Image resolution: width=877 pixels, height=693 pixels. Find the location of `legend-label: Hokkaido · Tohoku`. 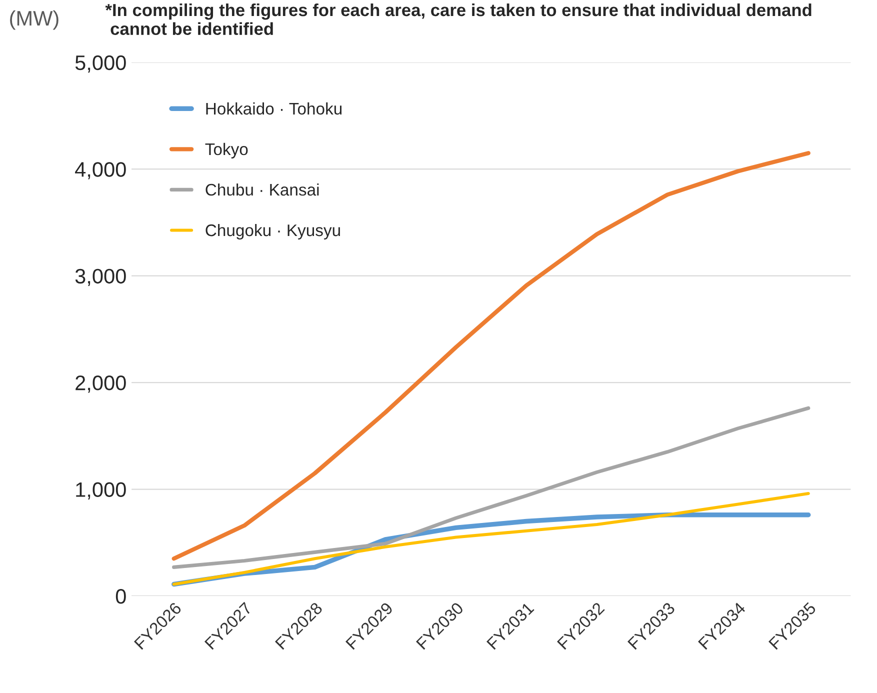

legend-label: Hokkaido · Tohoku is located at coordinates (274, 108).